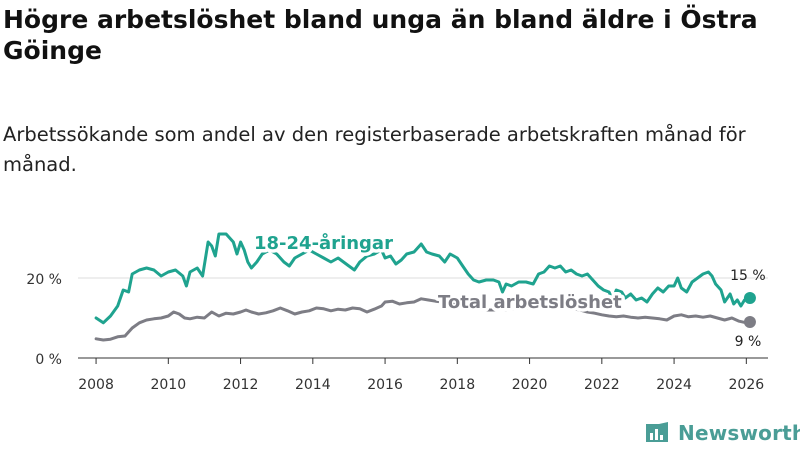 This screenshot has width=800, height=450. Describe the element at coordinates (749, 298) in the screenshot. I see `youth-series-end-dot` at that location.